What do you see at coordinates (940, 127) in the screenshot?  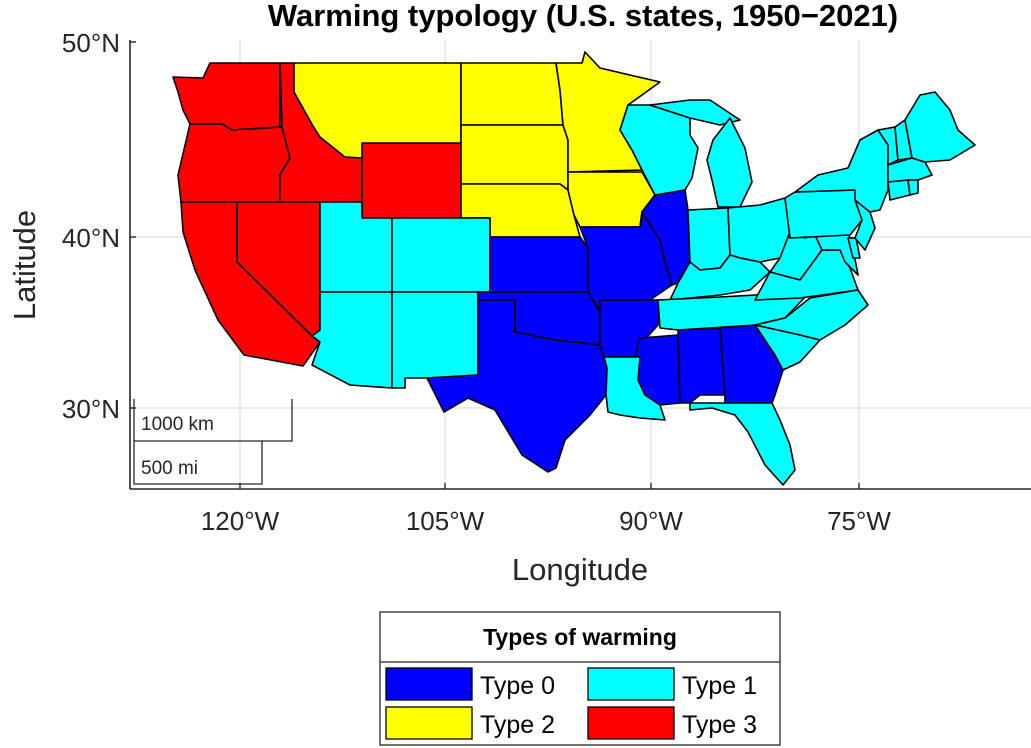 I see `state-maine` at bounding box center [940, 127].